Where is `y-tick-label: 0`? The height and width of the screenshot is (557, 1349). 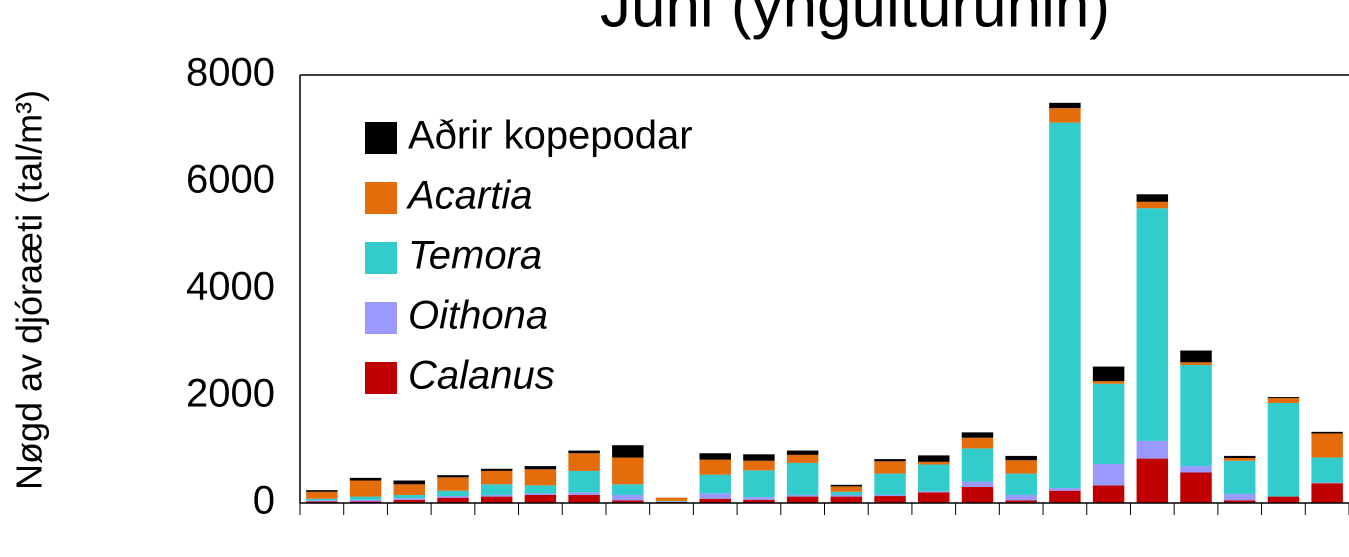
y-tick-label: 0 is located at coordinates (264, 501).